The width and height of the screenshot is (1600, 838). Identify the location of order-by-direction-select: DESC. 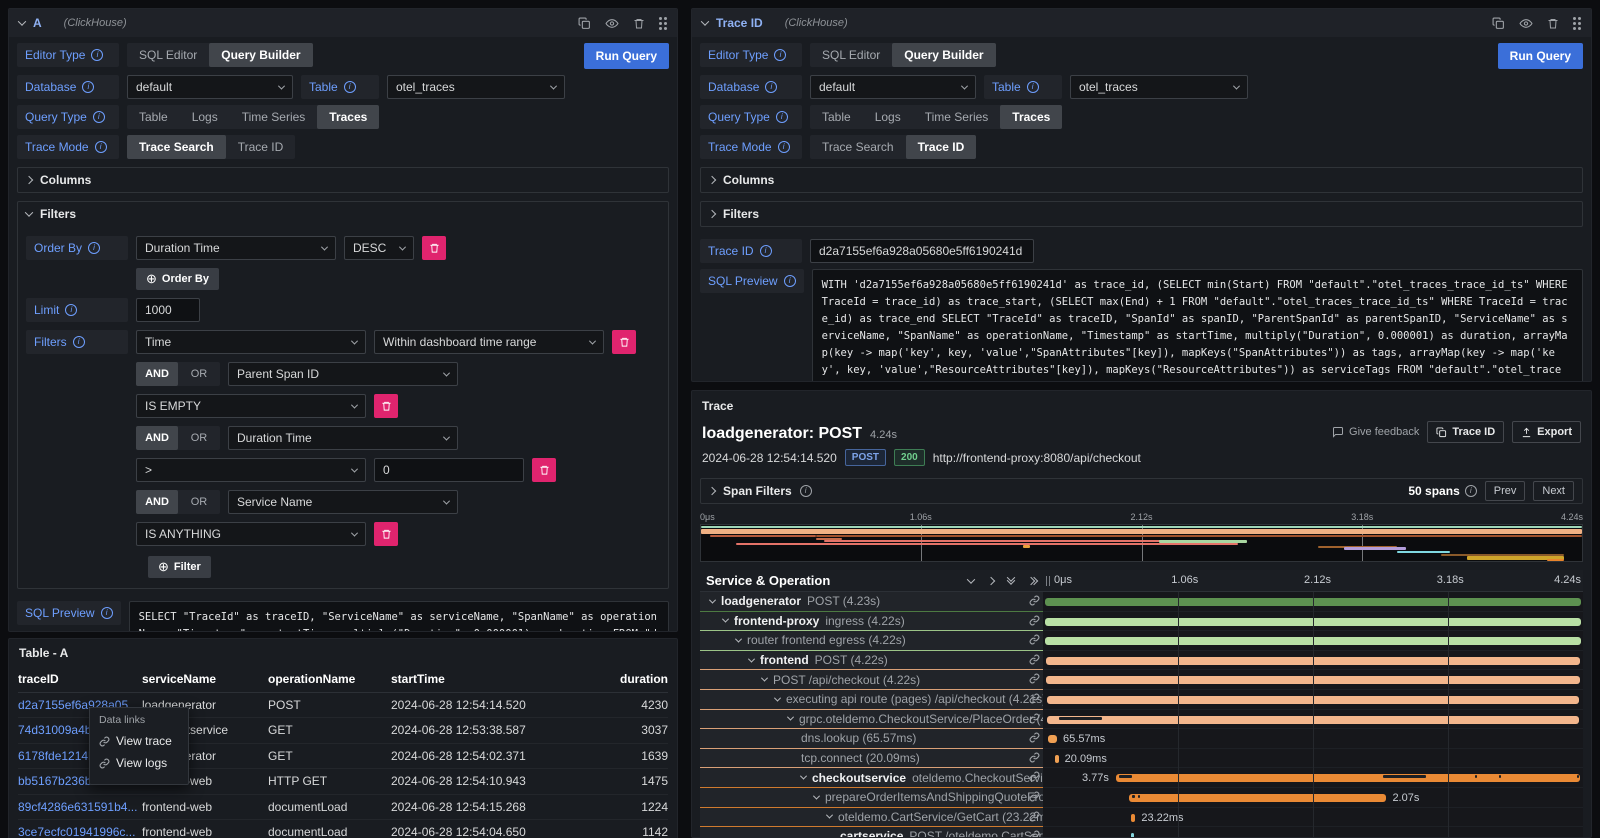
(379, 248).